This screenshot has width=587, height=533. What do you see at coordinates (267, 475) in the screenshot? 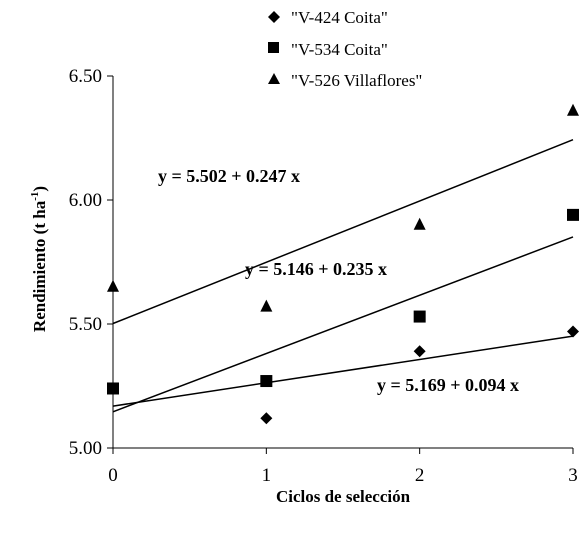
I see `x-tick-label: 1` at bounding box center [267, 475].